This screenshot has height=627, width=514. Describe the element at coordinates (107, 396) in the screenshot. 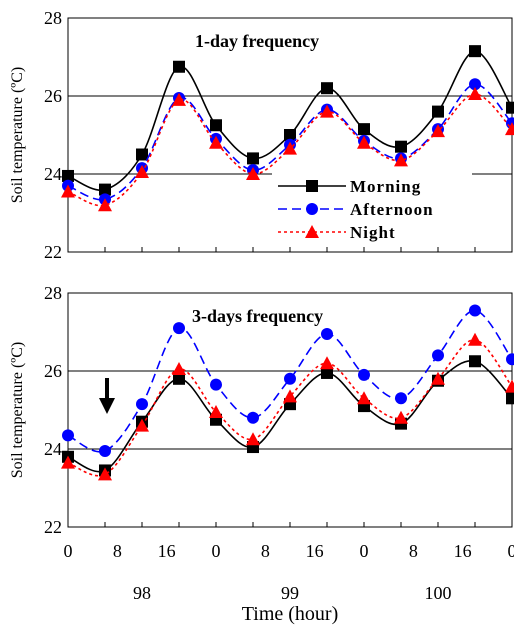

I see `arrow-marker-icon` at that location.